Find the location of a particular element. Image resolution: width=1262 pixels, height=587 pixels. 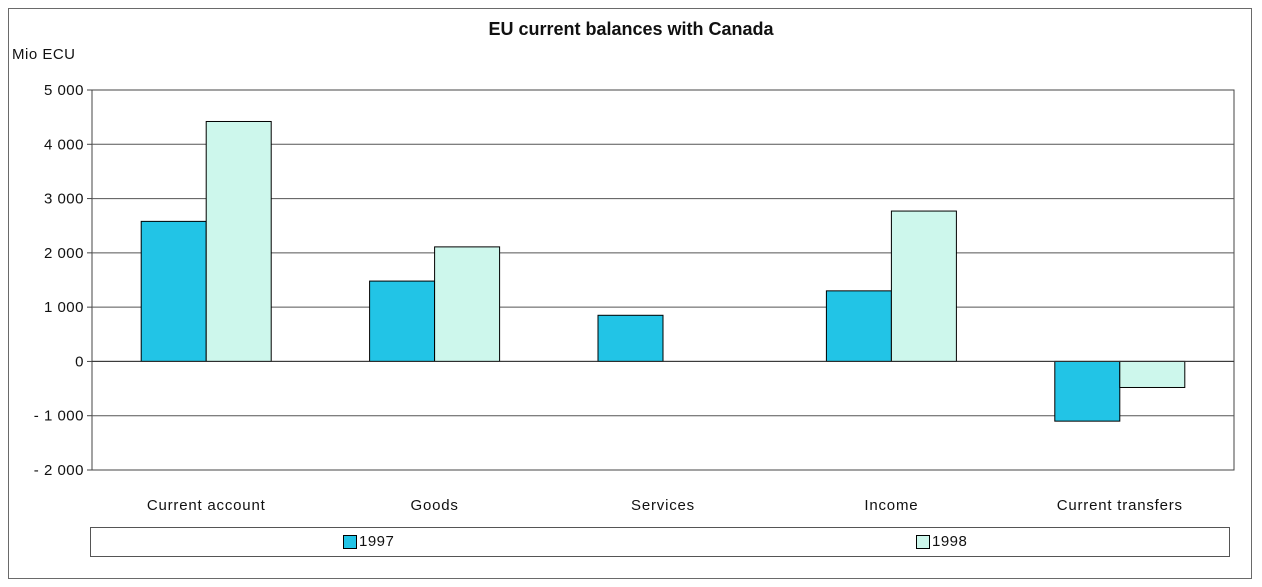

y-tick-label-7: - 2 000 is located at coordinates (59, 470).